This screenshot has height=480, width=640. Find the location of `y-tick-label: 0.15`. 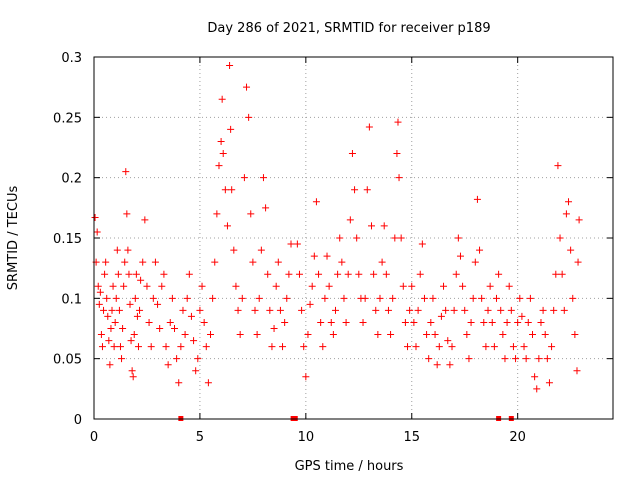

y-tick-label: 0.15 is located at coordinates (67, 239).